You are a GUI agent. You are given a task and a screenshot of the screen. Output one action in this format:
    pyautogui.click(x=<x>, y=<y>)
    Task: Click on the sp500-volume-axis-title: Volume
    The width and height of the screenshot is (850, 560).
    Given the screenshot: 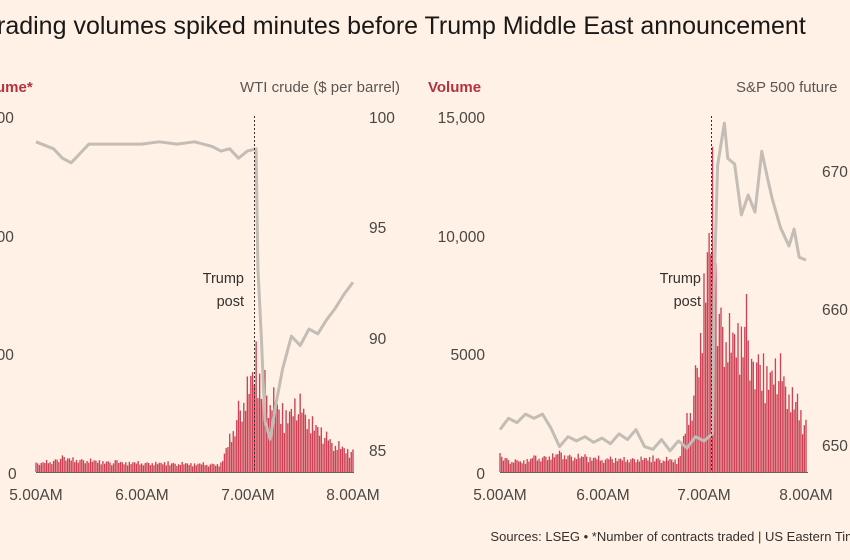 What is the action you would take?
    pyautogui.click(x=454, y=87)
    